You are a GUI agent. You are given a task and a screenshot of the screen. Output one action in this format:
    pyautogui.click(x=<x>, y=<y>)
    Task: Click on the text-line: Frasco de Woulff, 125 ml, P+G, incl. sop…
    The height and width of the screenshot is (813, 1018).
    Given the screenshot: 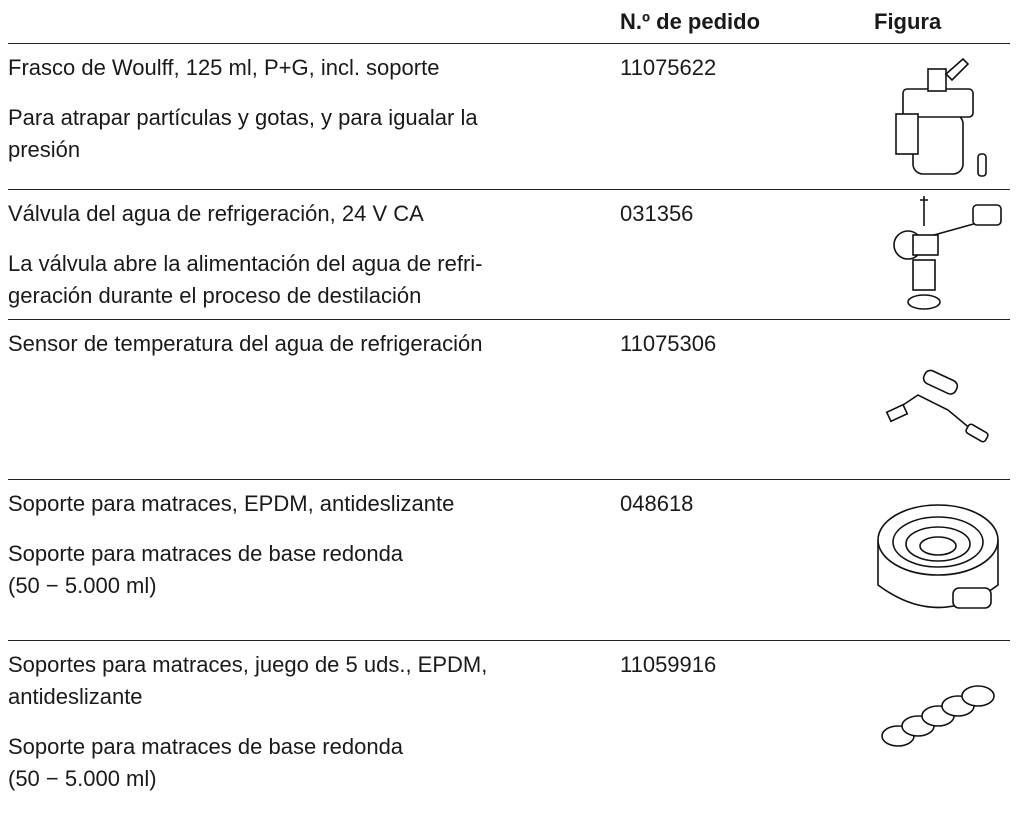 What is the action you would take?
    pyautogui.click(x=224, y=67)
    